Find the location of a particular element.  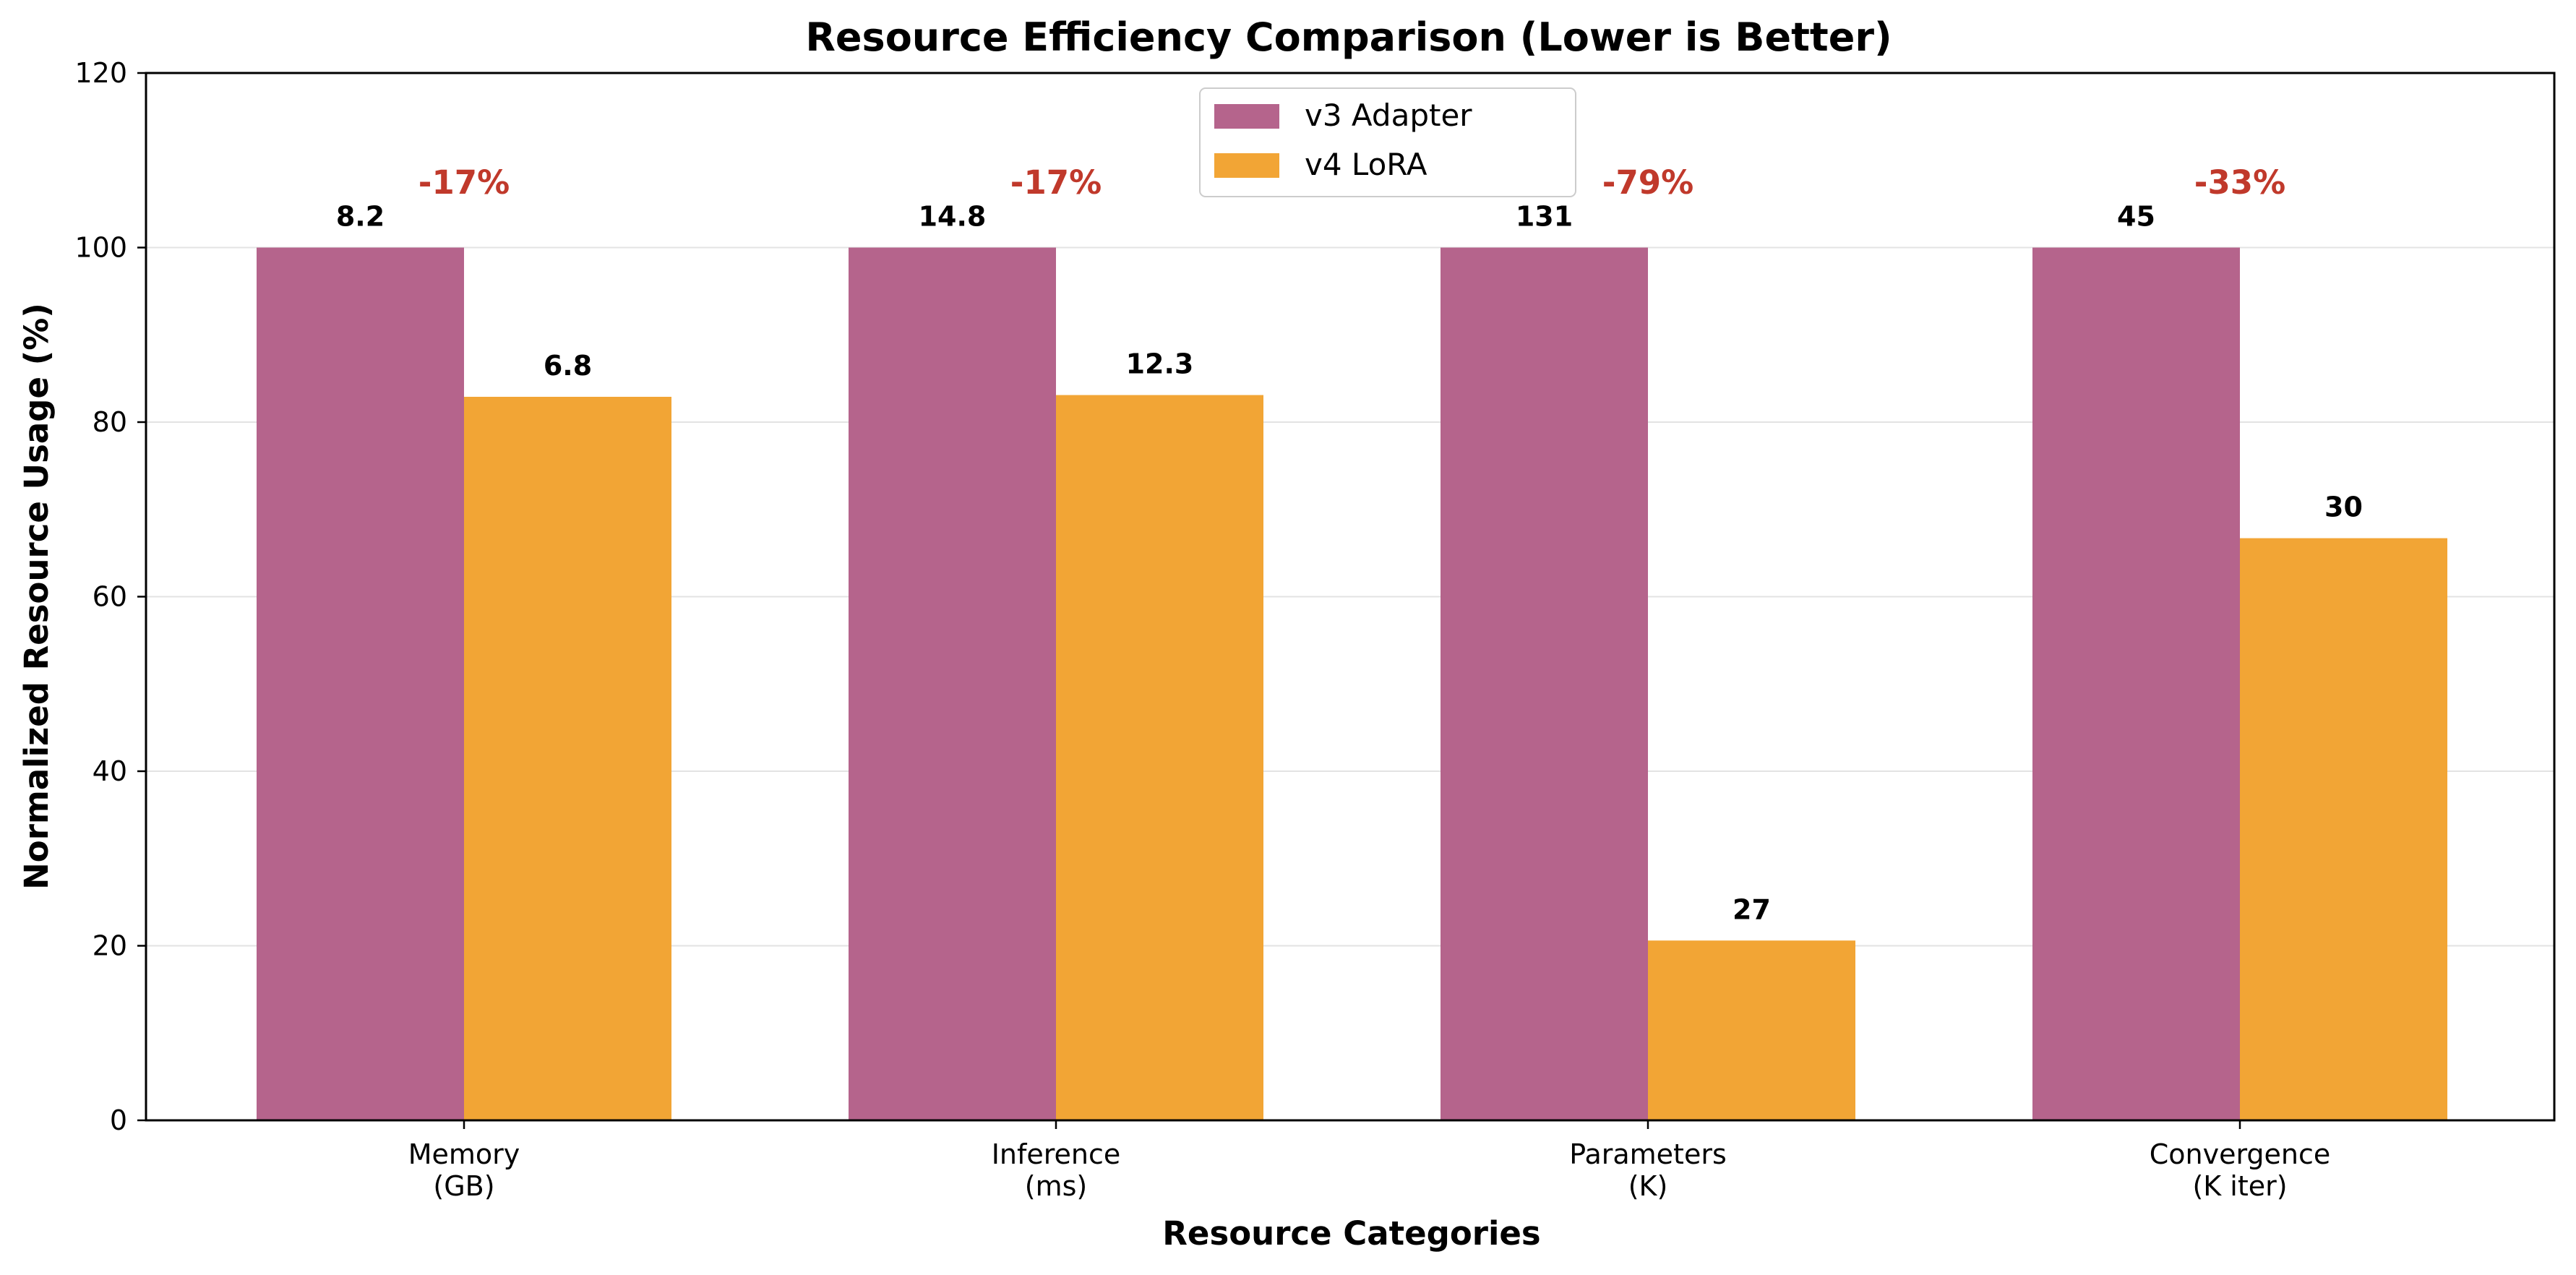

change-label: -33% is located at coordinates (2240, 182).